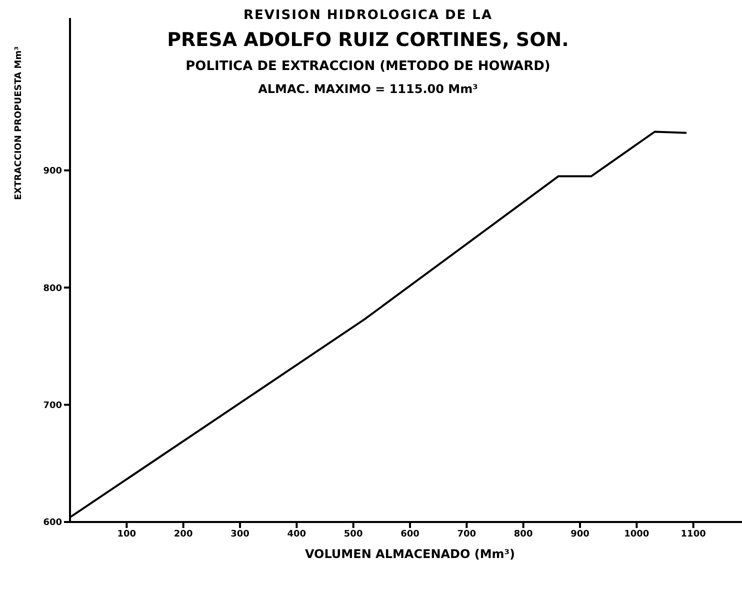 The width and height of the screenshot is (742, 600). I want to click on x-tick-label: 1100, so click(693, 534).